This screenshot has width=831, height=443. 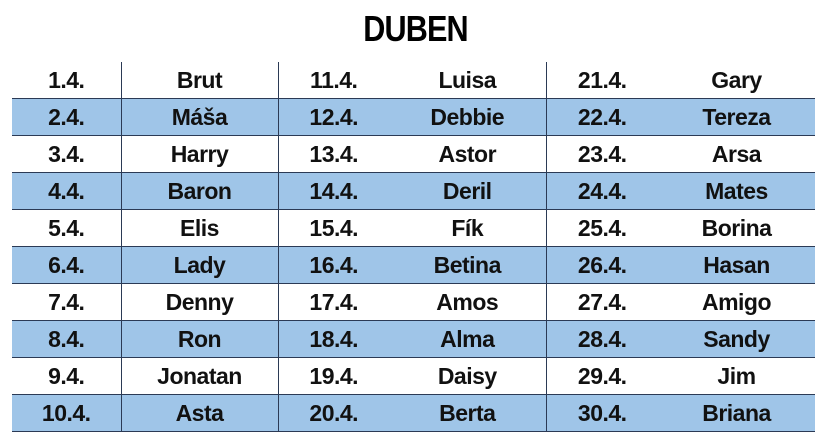 I want to click on name-cell: Hasan, so click(x=736, y=265).